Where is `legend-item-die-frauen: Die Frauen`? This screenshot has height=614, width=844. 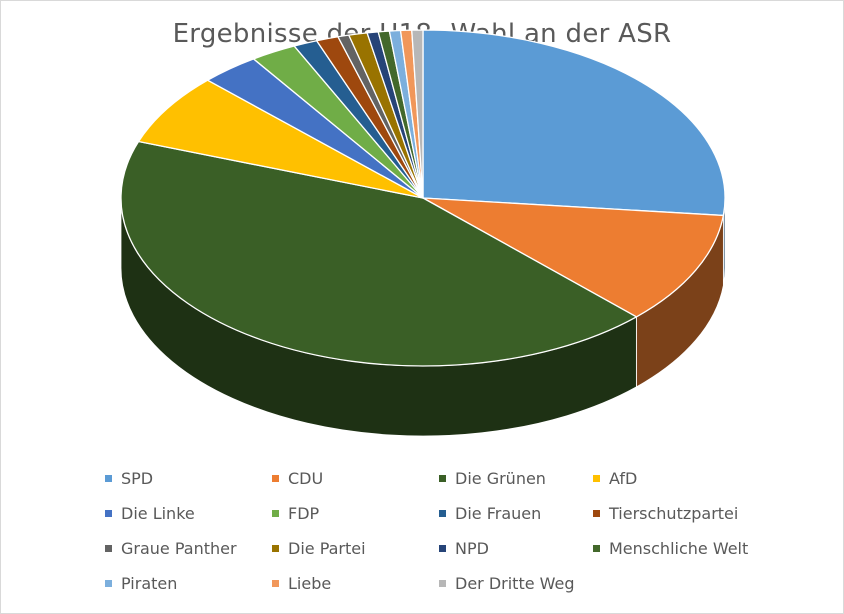 legend-item-die-frauen: Die Frauen is located at coordinates (490, 513).